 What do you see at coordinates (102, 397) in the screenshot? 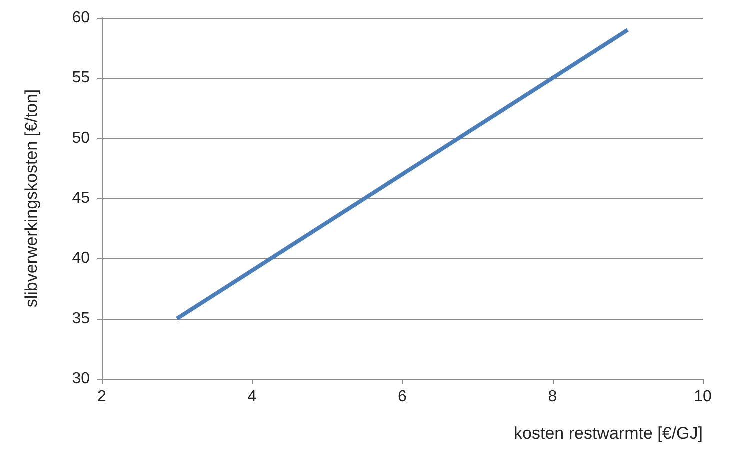
I see `x-tick-label: 2` at bounding box center [102, 397].